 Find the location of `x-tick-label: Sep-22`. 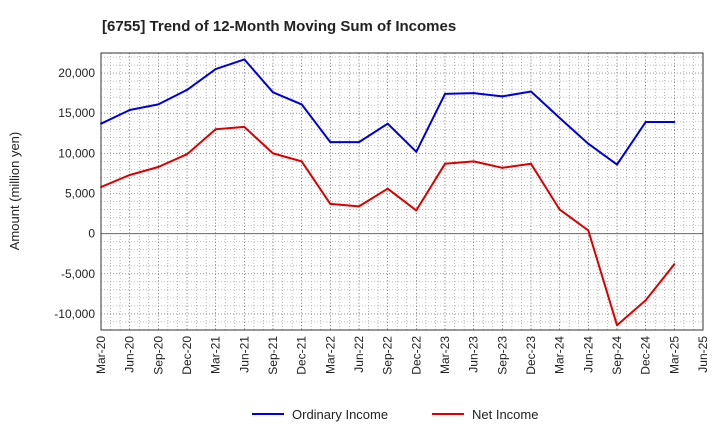

x-tick-label: Sep-22 is located at coordinates (388, 355).